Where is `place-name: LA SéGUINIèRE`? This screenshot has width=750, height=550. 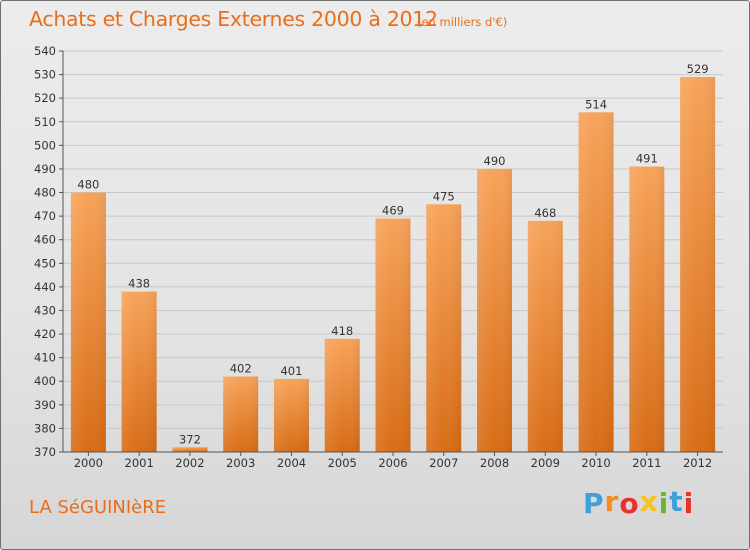 place-name: LA SéGUINIèRE is located at coordinates (98, 507).